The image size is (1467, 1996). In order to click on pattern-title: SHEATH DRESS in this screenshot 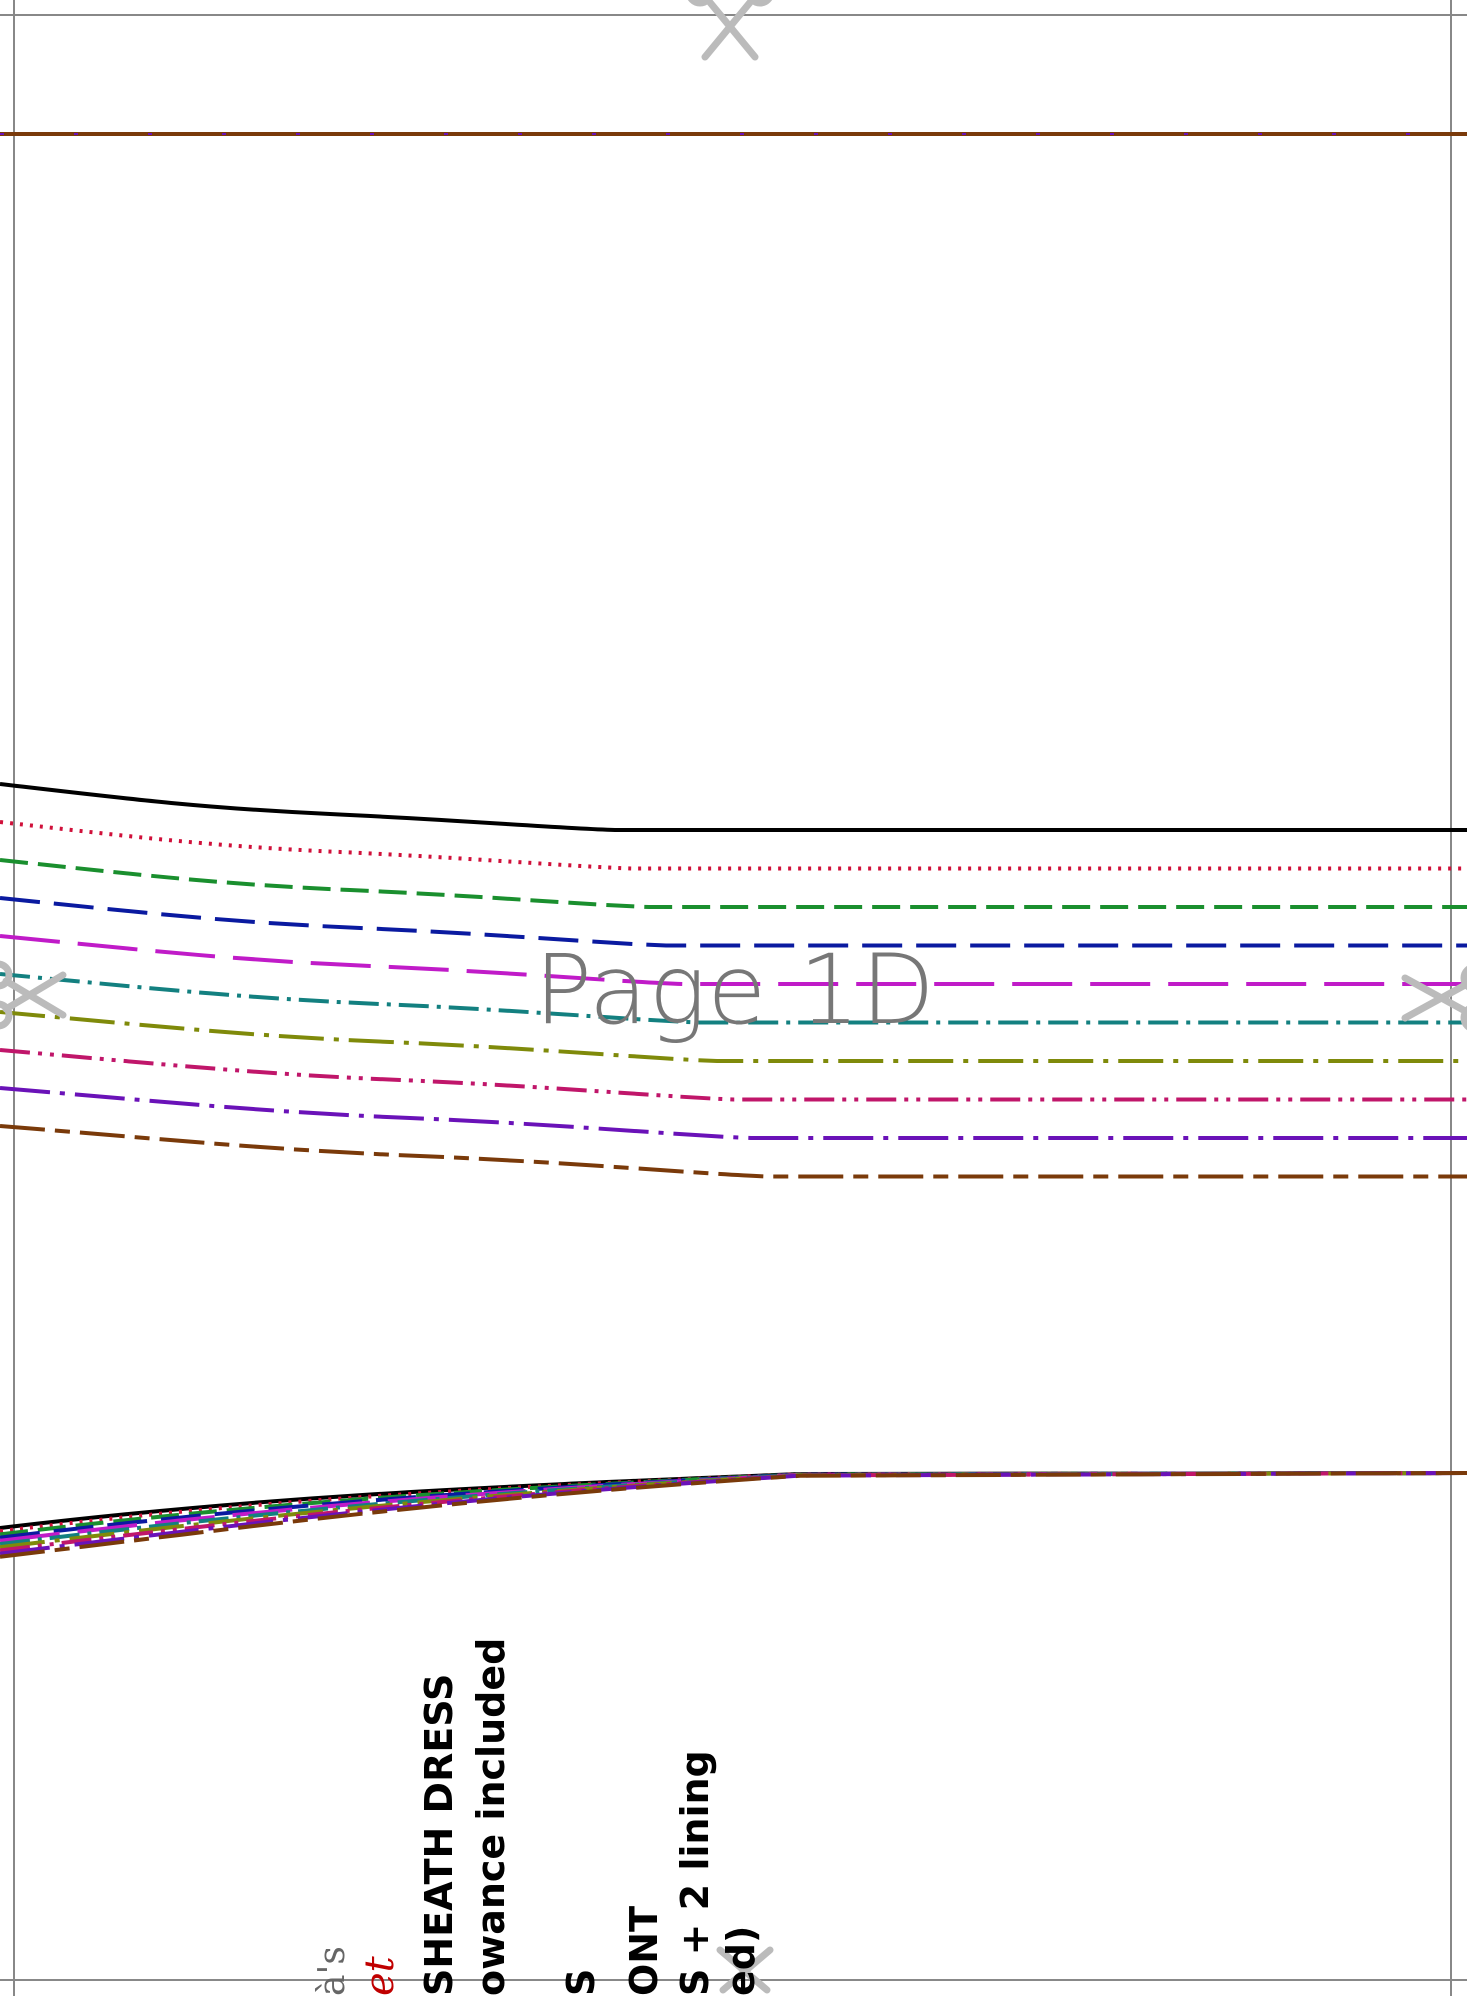, I will do `click(439, 1834)`.